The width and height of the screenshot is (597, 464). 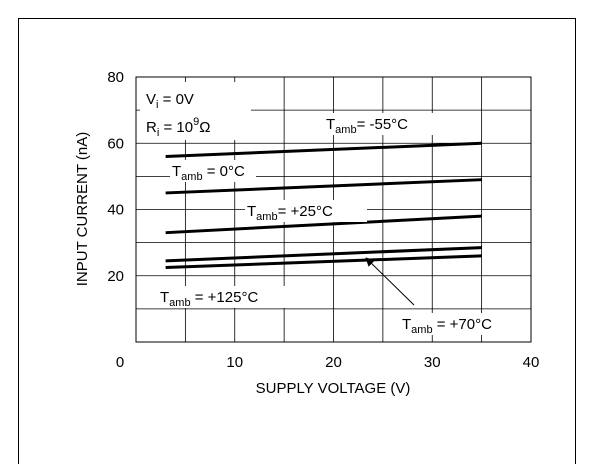 I want to click on x-tick-label: 40, so click(x=531, y=362).